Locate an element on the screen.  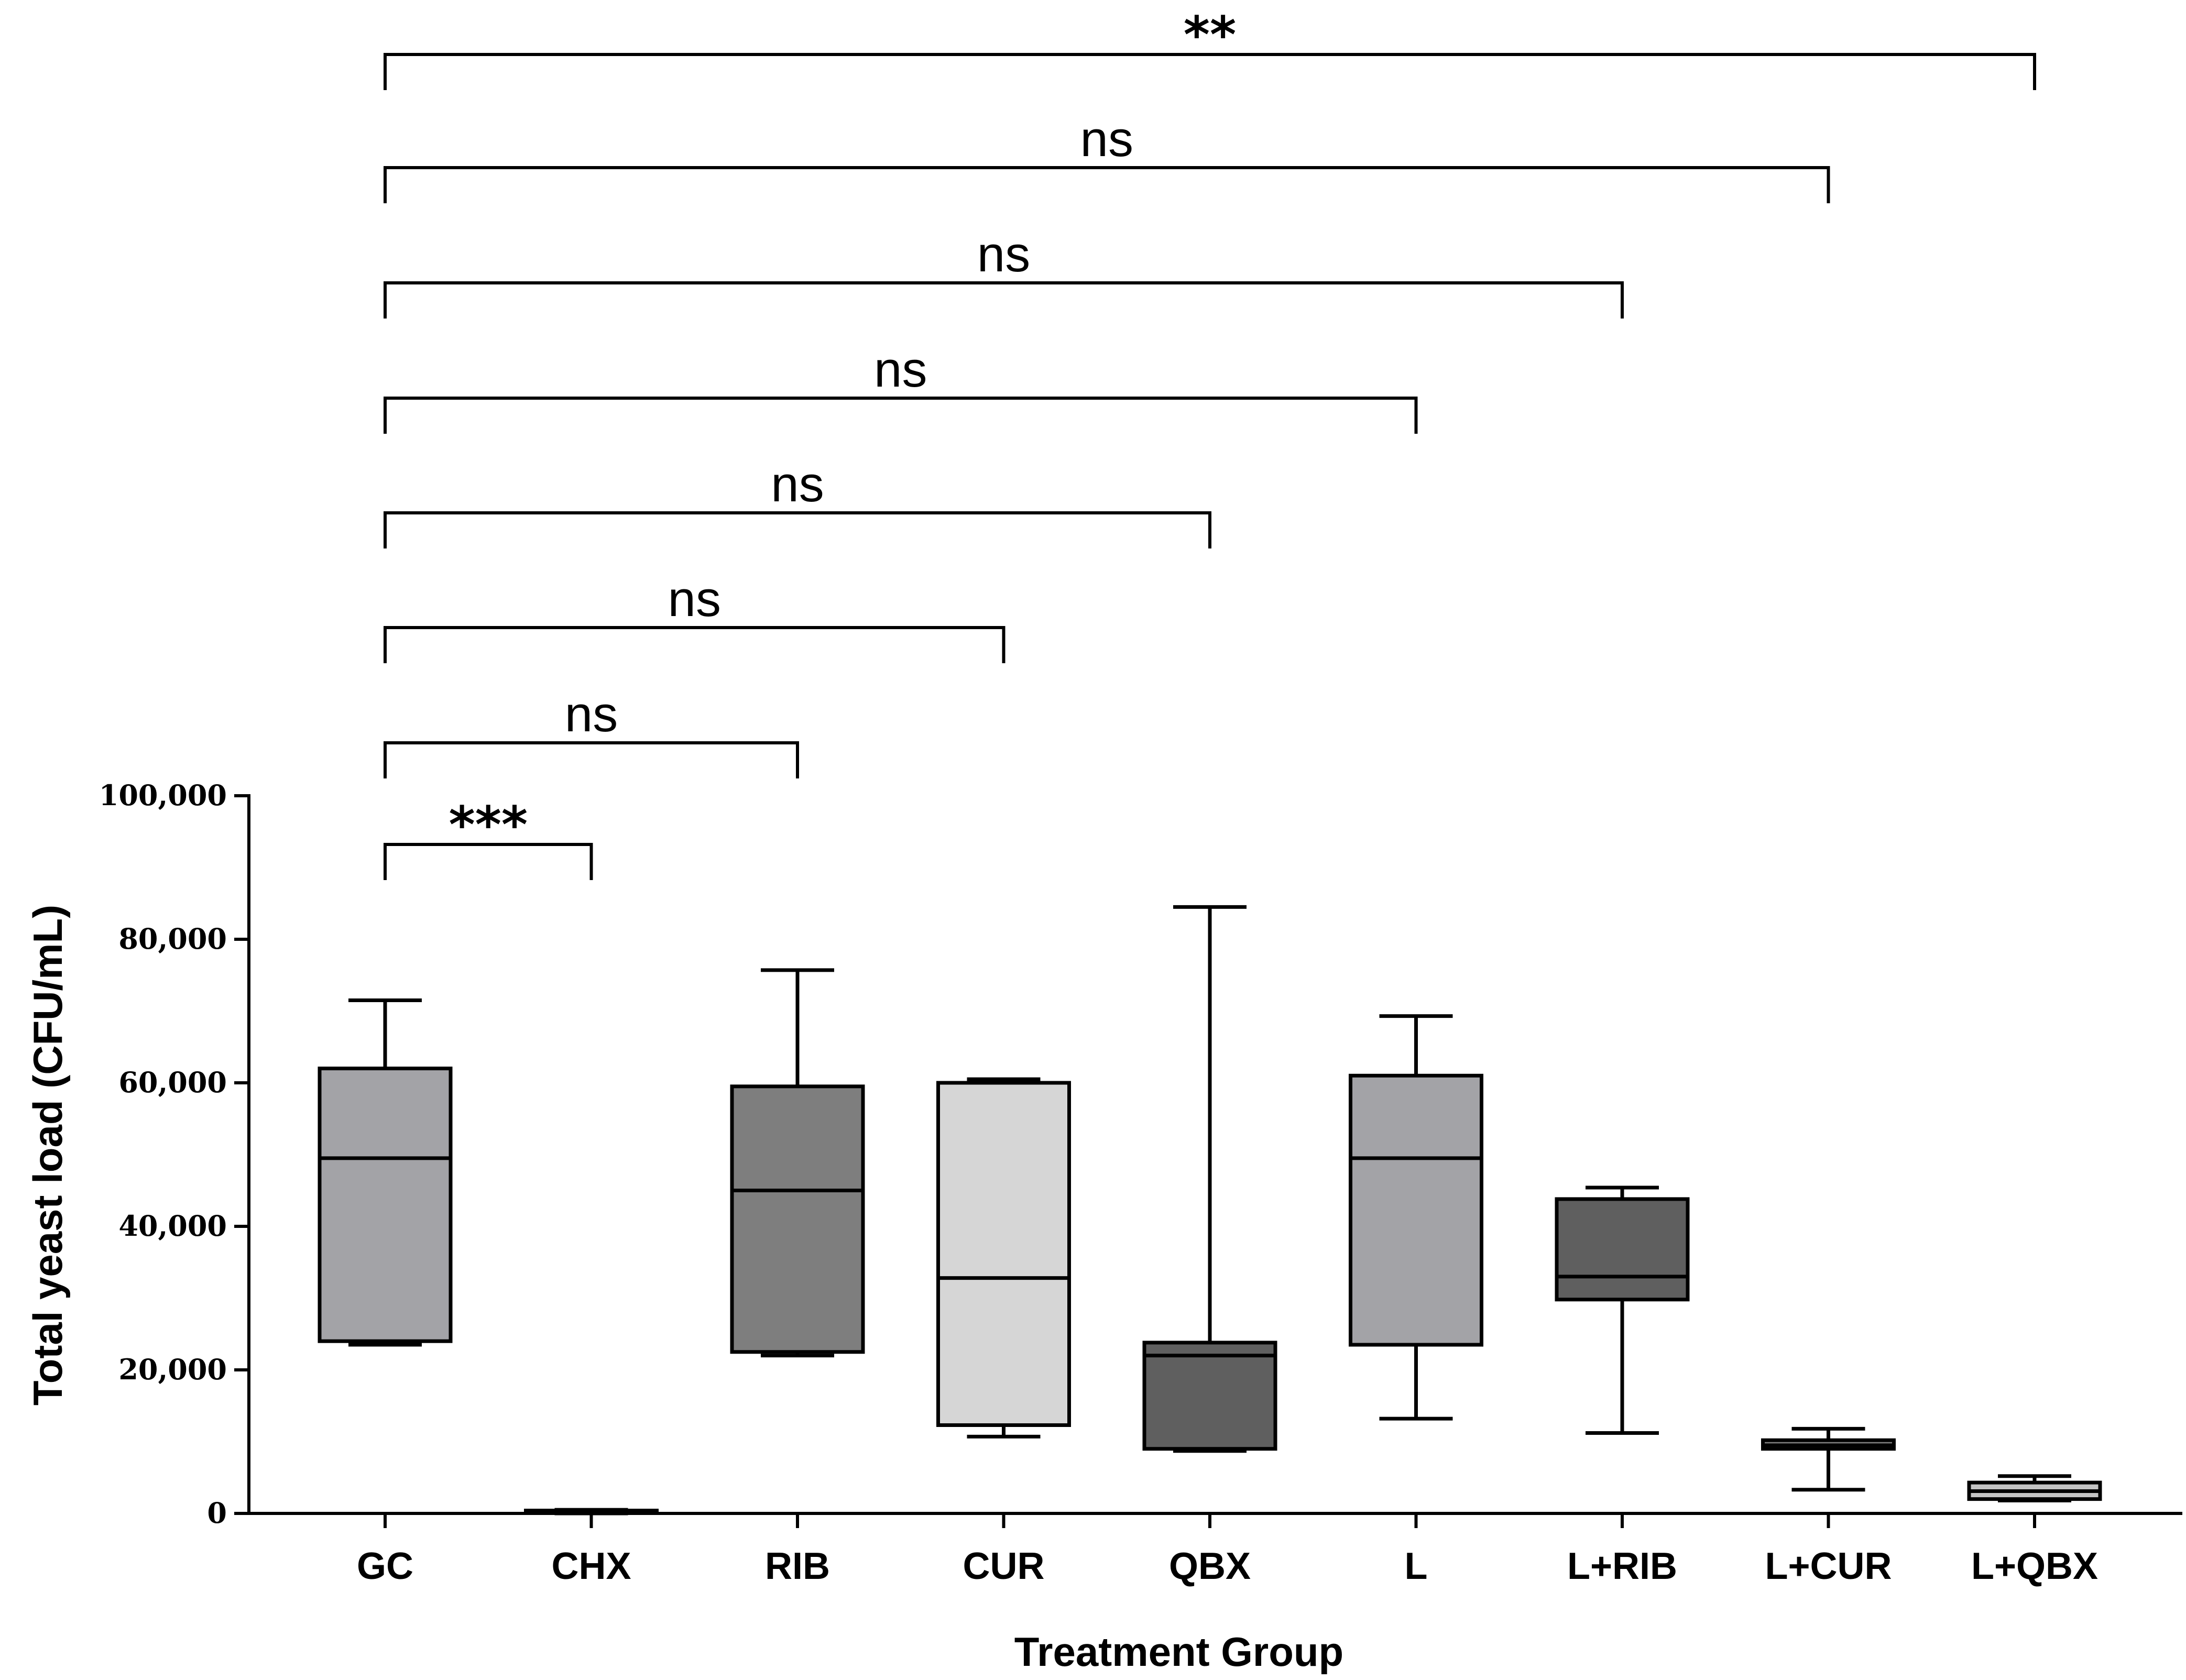
x-tick-label: L+QBX is located at coordinates (2035, 1566).